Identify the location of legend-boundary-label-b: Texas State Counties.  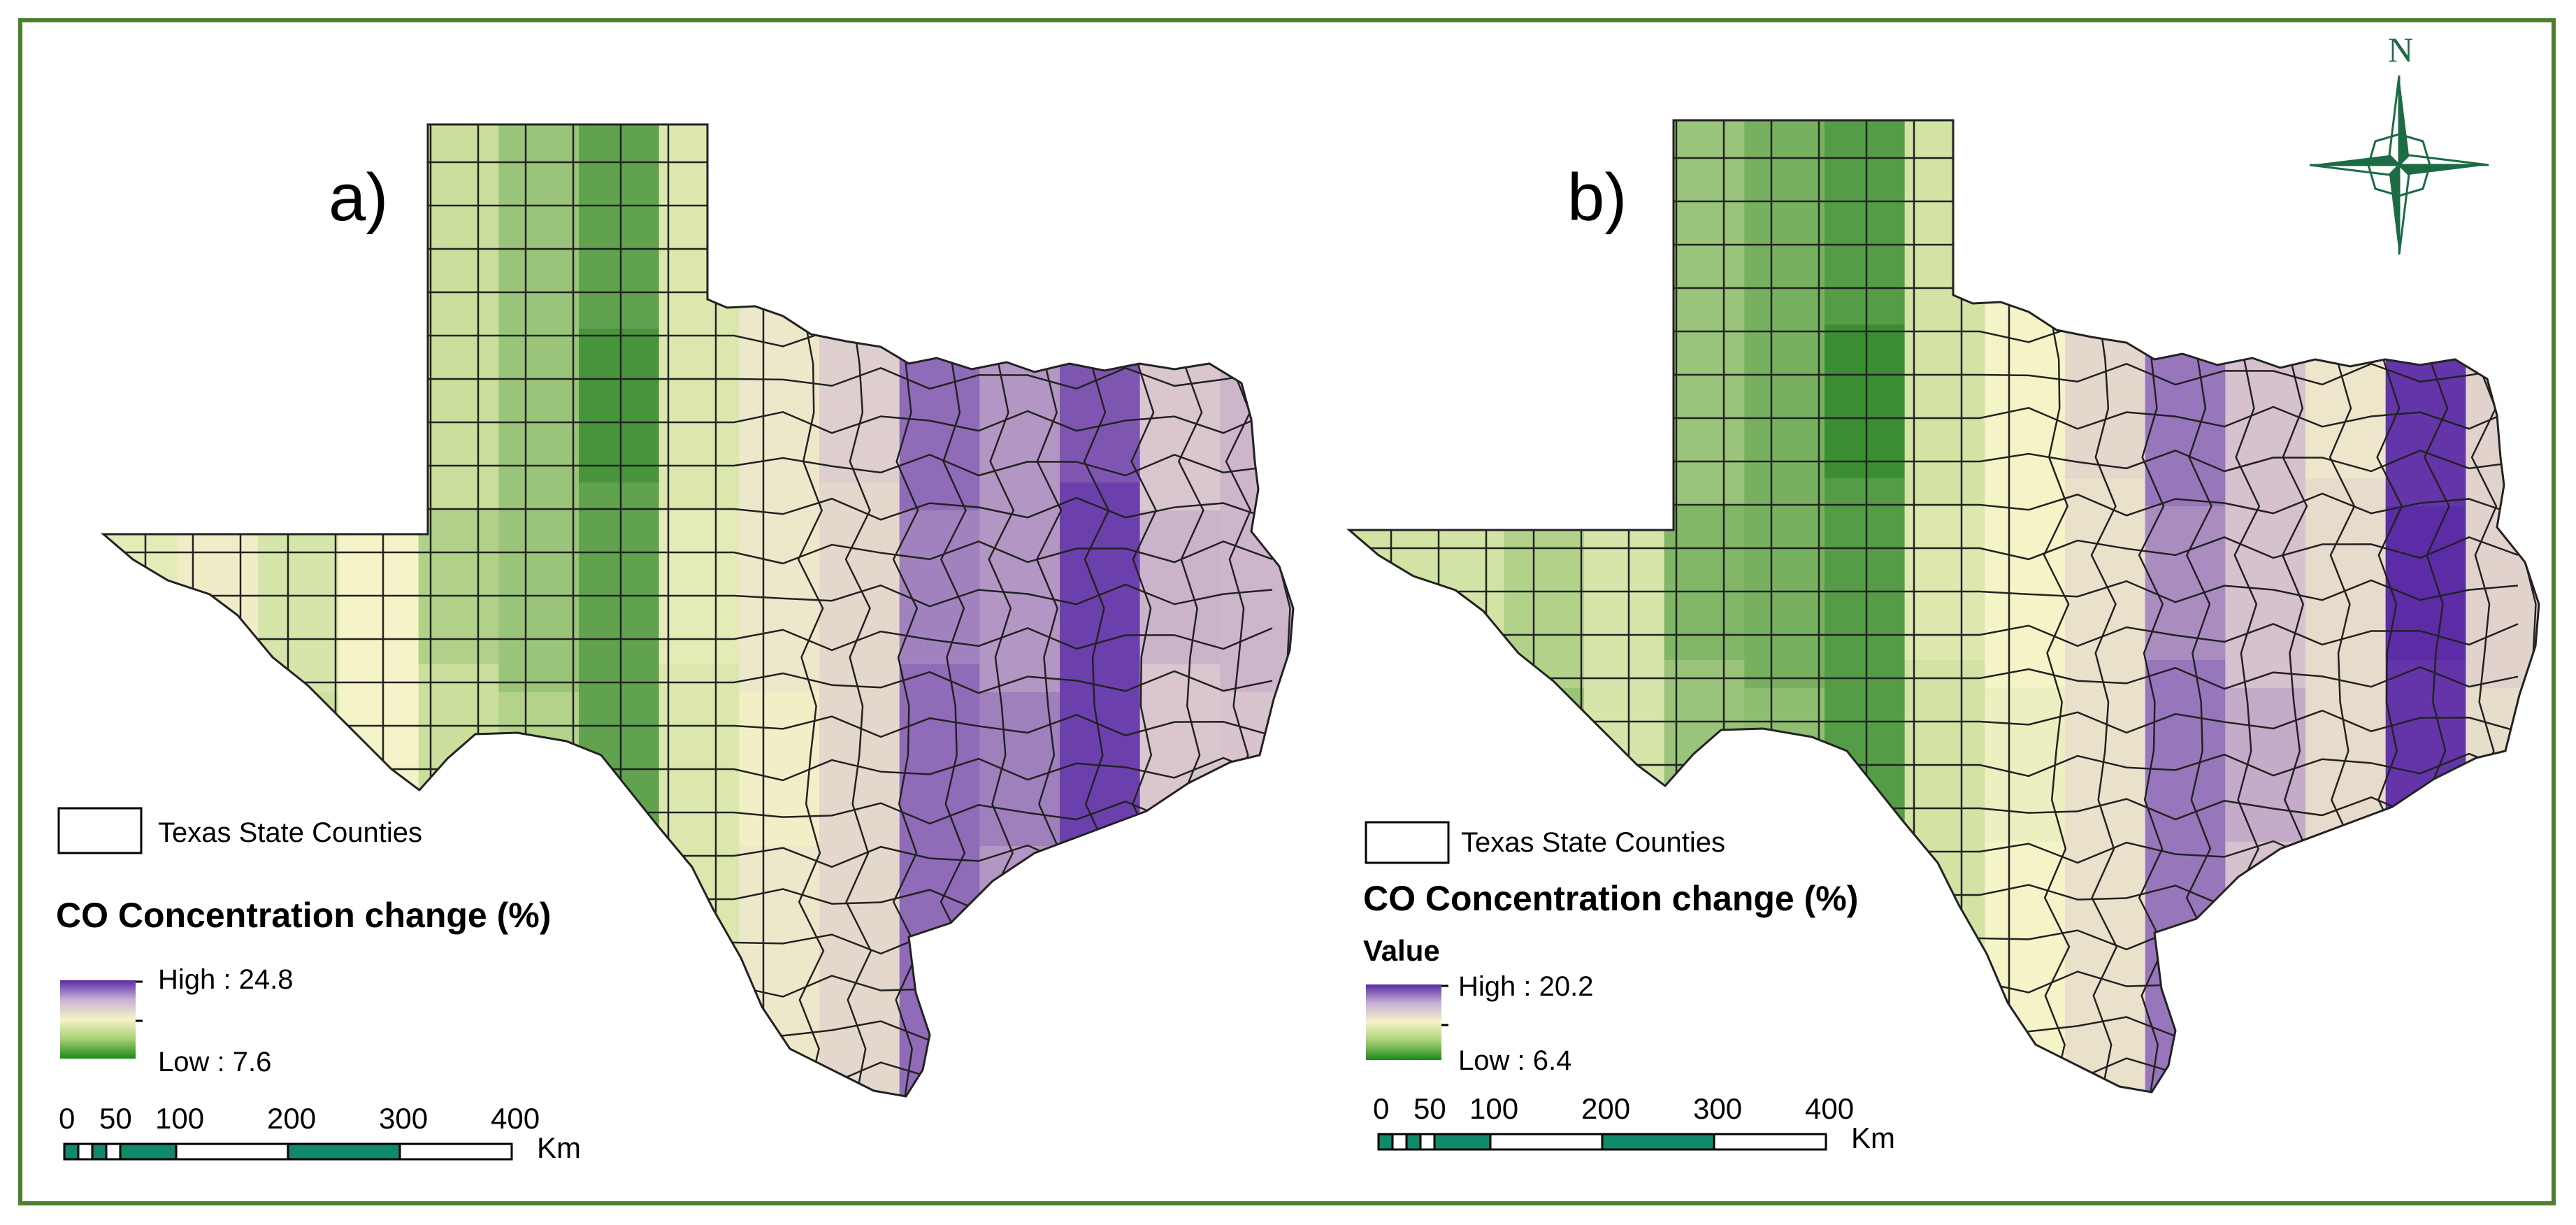
(1593, 843).